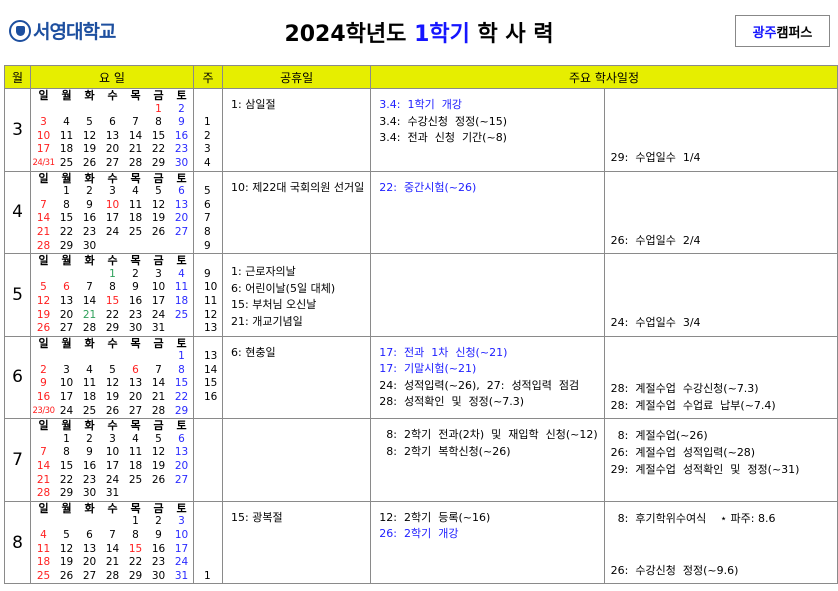 The height and width of the screenshot is (591, 838). I want to click on calendar-day: 10, so click(181, 535).